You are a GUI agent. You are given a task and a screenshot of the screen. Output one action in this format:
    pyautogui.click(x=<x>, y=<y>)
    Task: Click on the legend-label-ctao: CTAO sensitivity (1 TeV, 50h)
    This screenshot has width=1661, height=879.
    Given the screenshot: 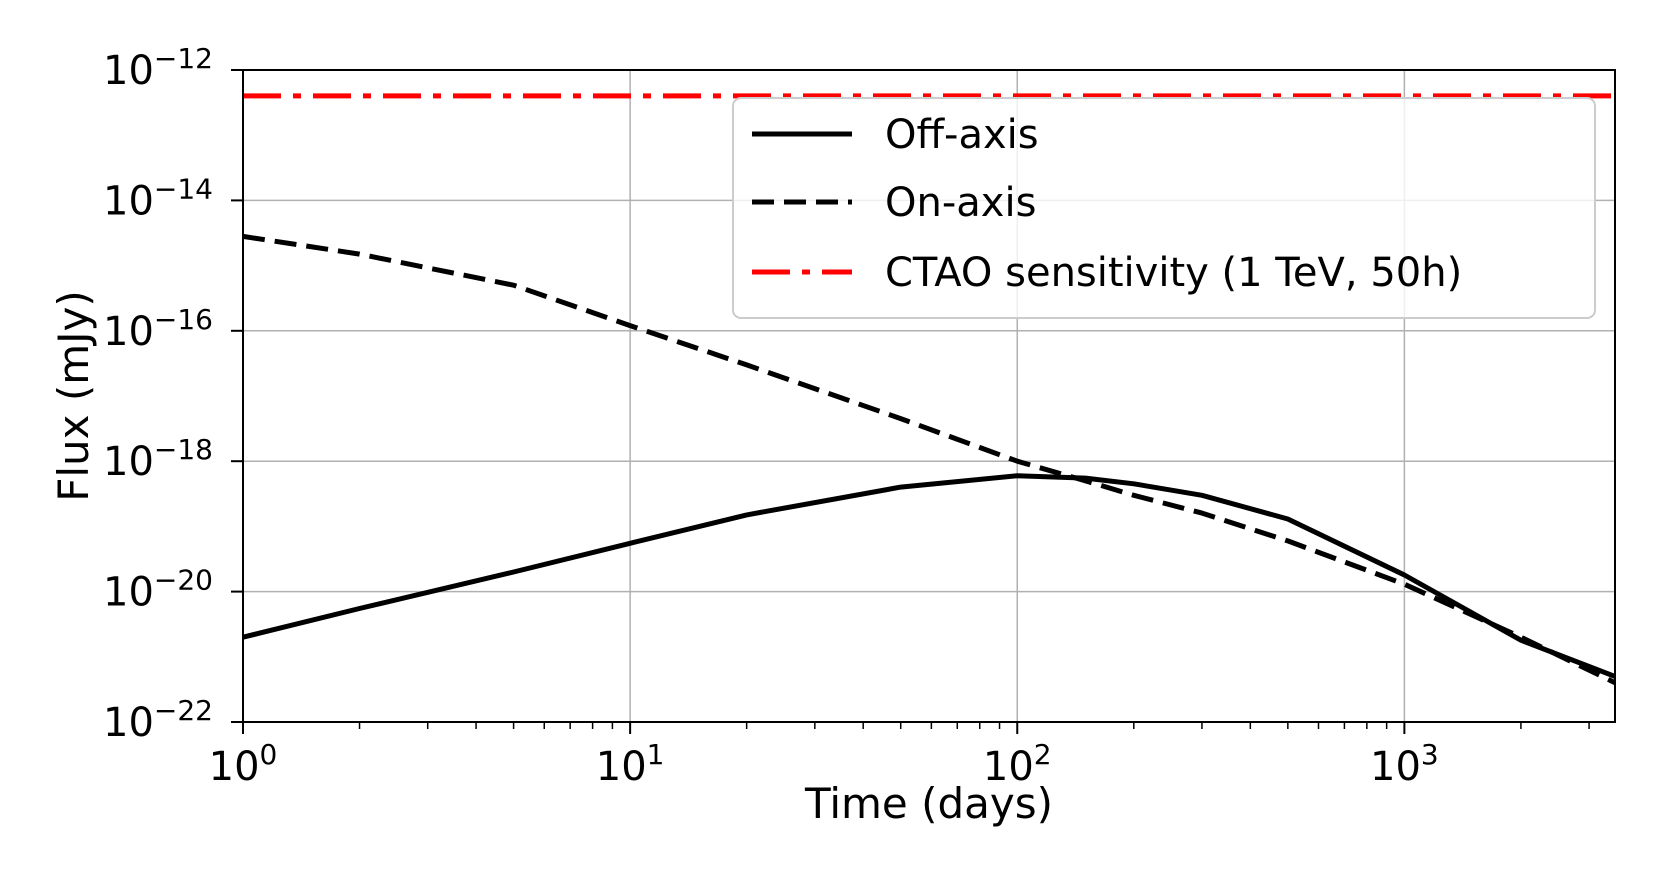 What is the action you would take?
    pyautogui.click(x=1173, y=273)
    